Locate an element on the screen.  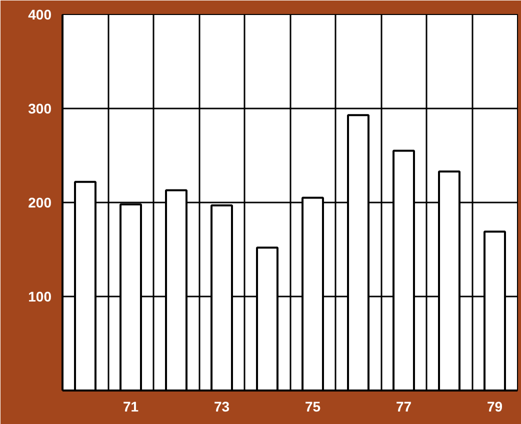
x-tick-label: 71 is located at coordinates (130, 406).